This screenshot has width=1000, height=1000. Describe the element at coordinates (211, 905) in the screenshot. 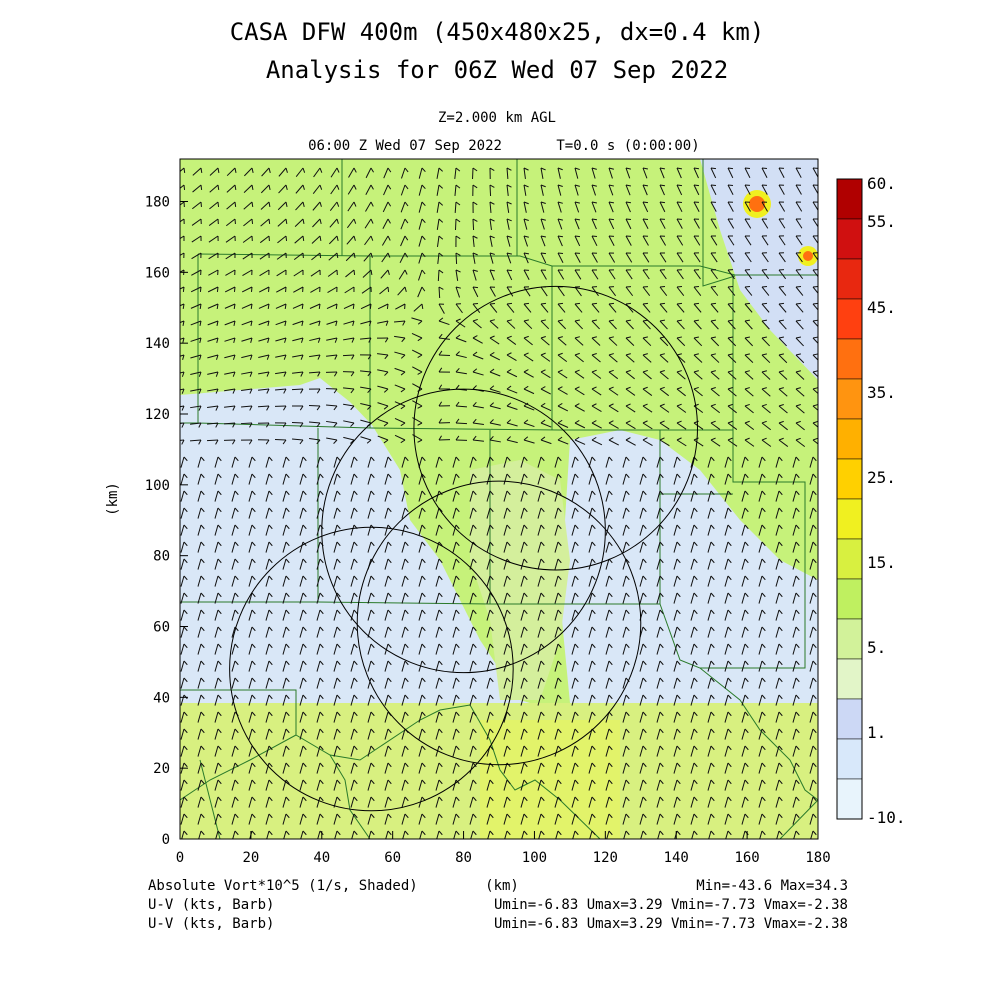

I see `footer-barb-label-1: U-V (kts, Barb)` at that location.